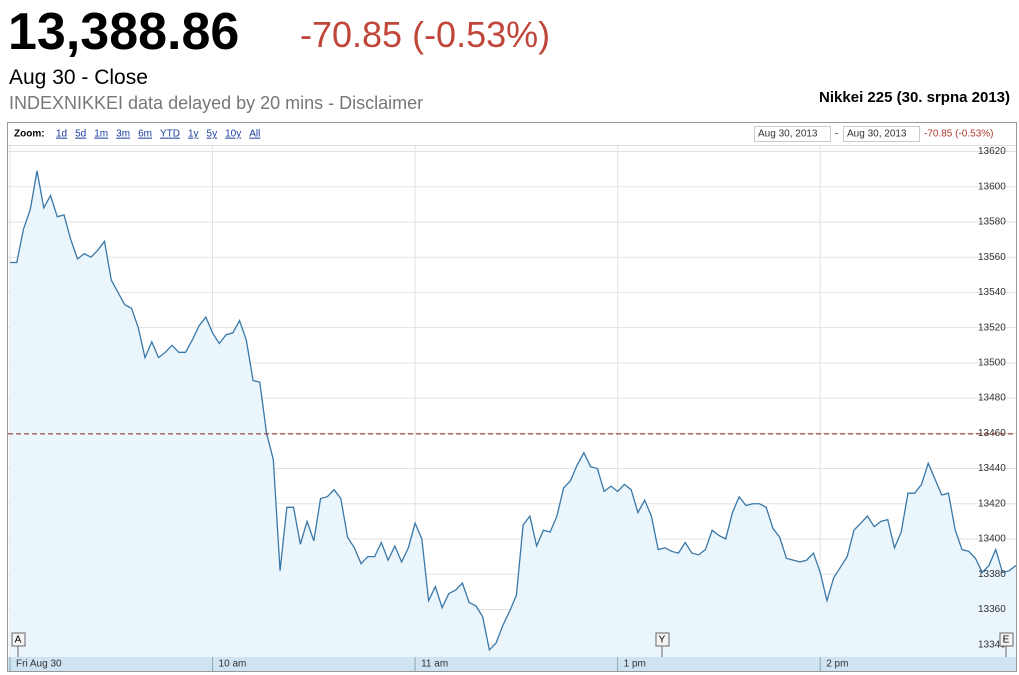 The width and height of the screenshot is (1019, 675). What do you see at coordinates (788, 134) in the screenshot?
I see `range-from: Aug 30, 2013` at bounding box center [788, 134].